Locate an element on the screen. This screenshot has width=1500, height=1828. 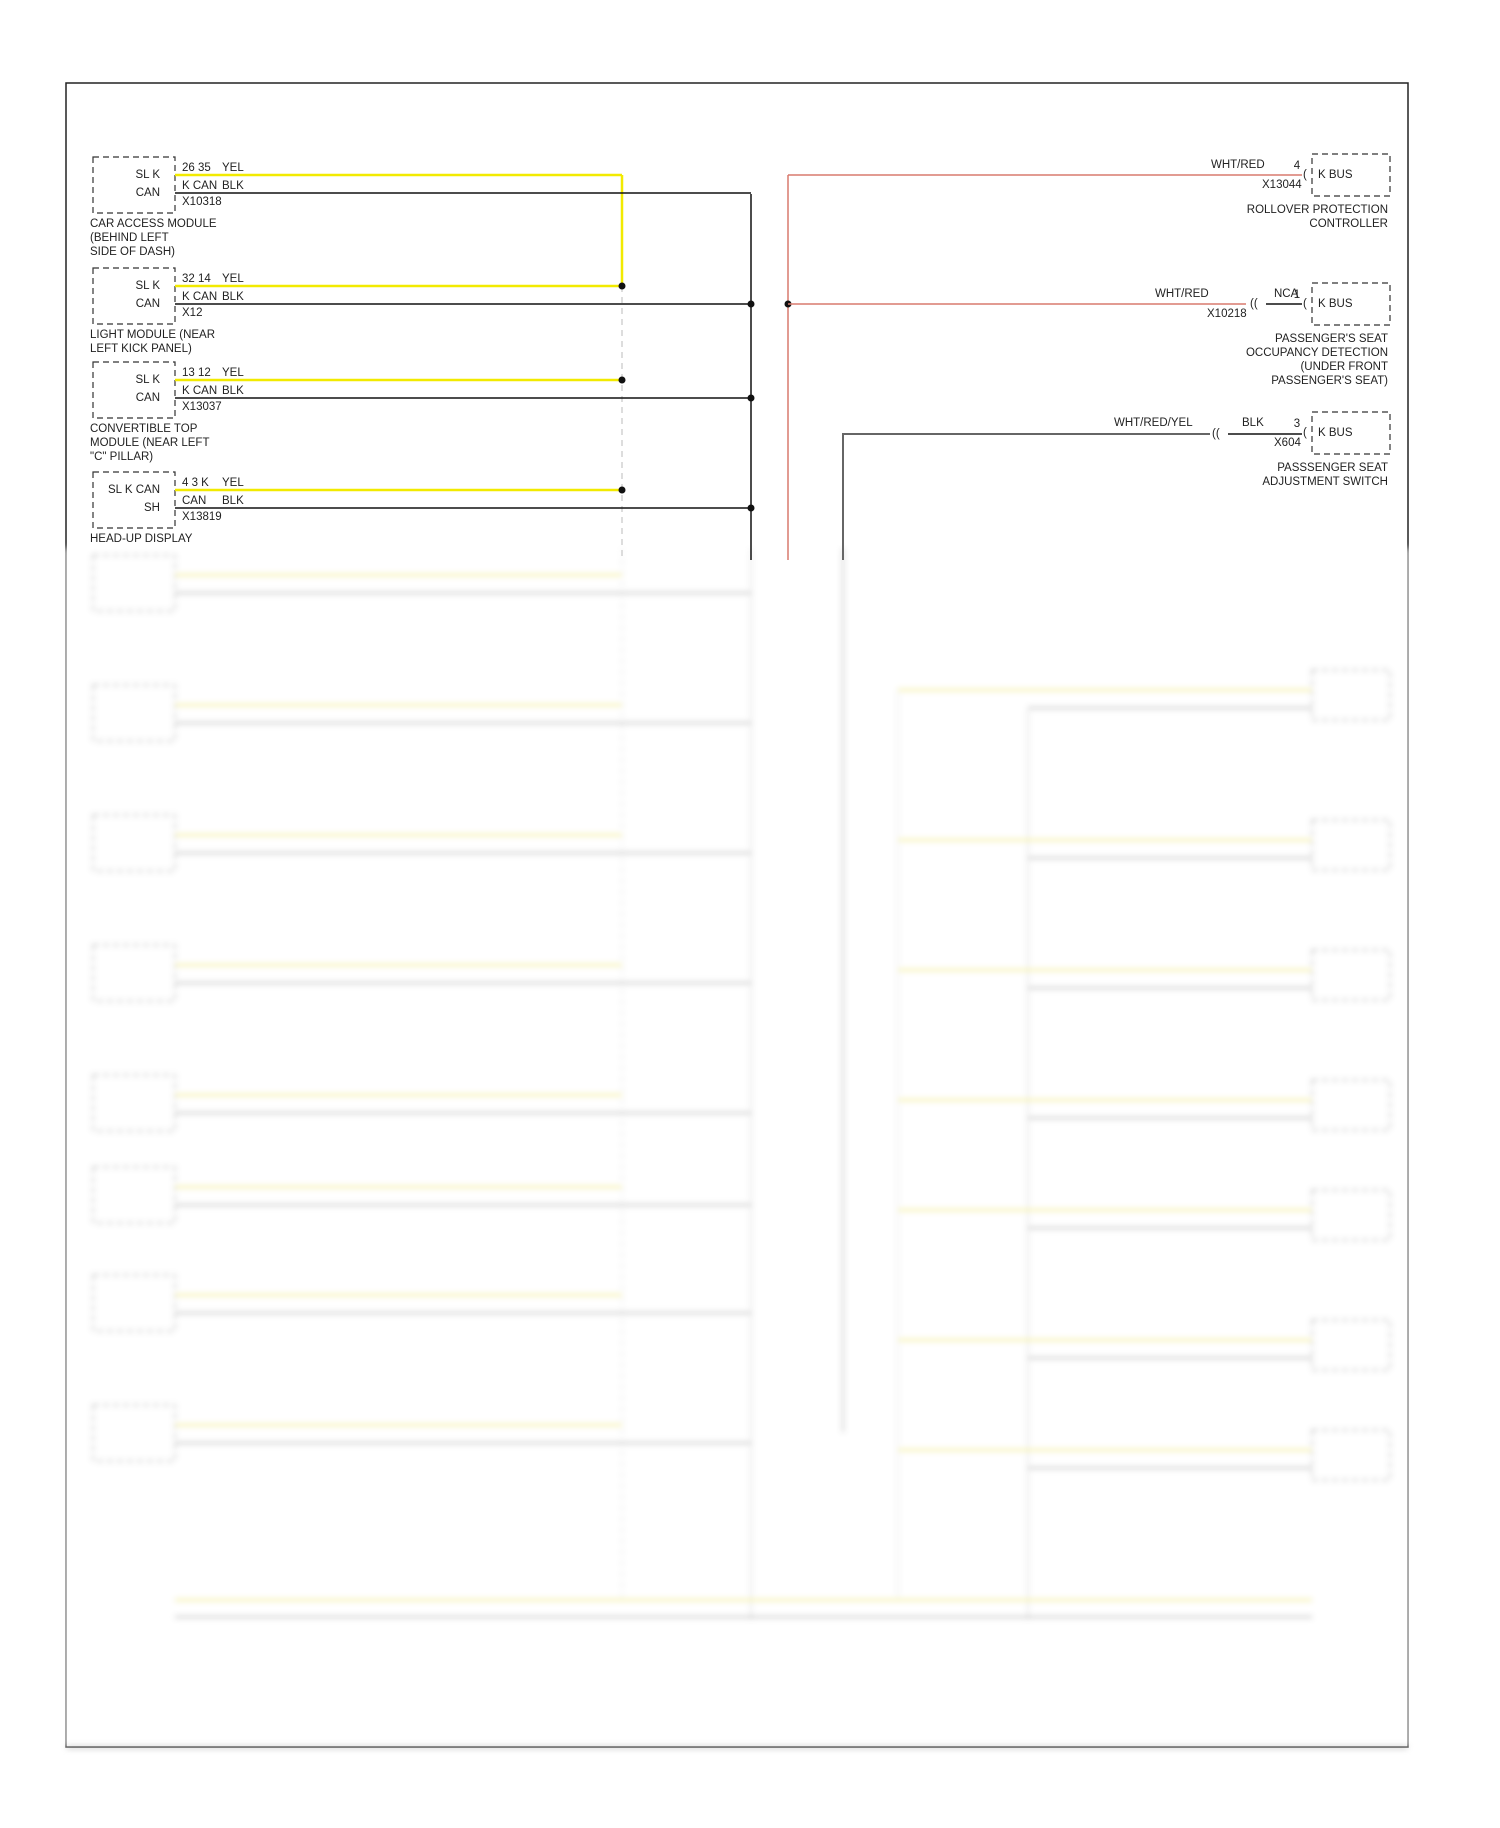
module-caption: HEAD-UP DISPLAY is located at coordinates (141, 539).